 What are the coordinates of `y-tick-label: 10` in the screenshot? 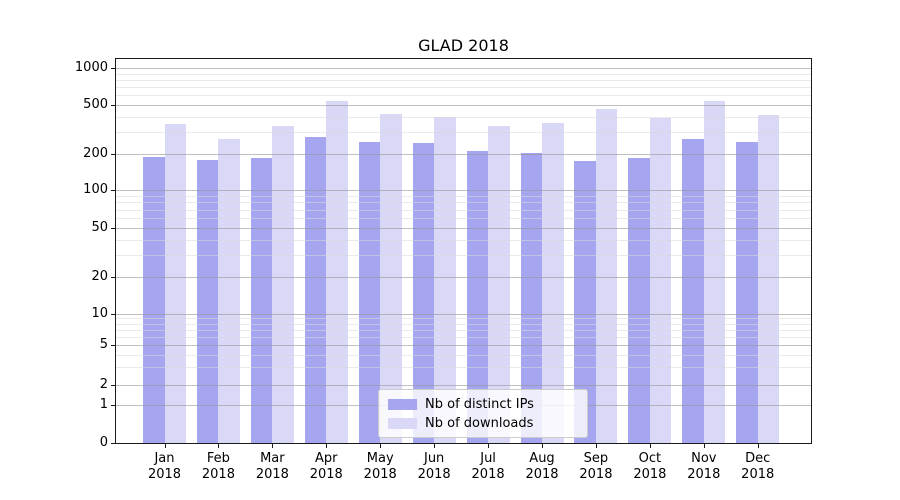 It's located at (99, 313).